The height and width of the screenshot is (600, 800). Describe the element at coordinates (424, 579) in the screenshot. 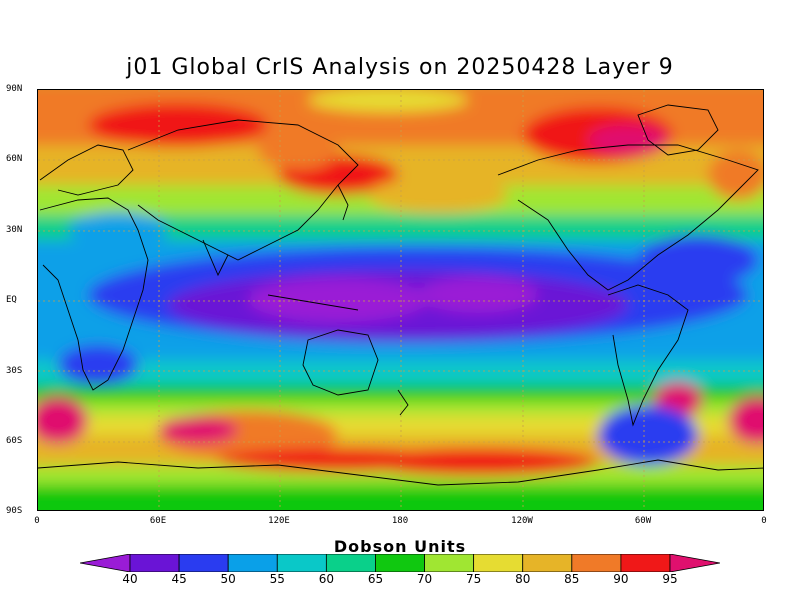

I see `colorbar-tick-label: 70` at that location.